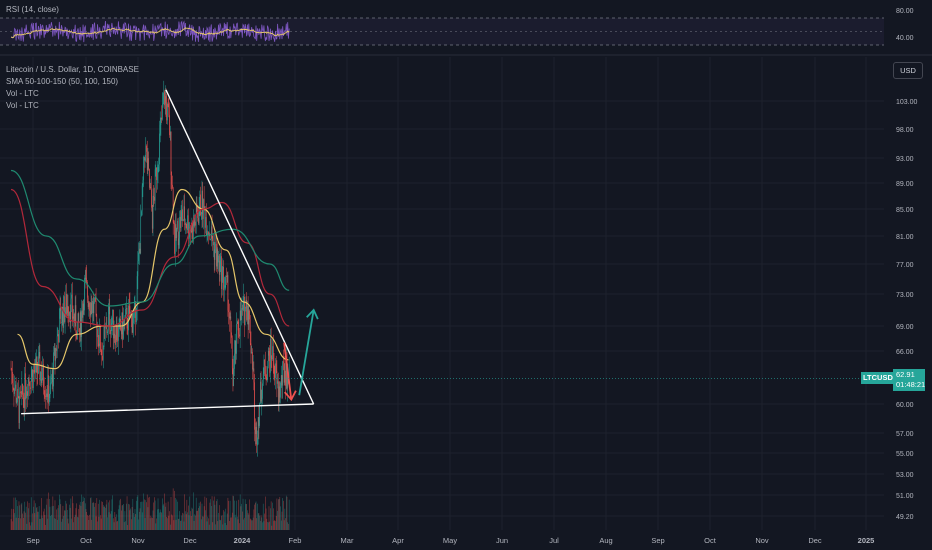 The image size is (932, 550). I want to click on red-arrow-head, so click(290, 396).